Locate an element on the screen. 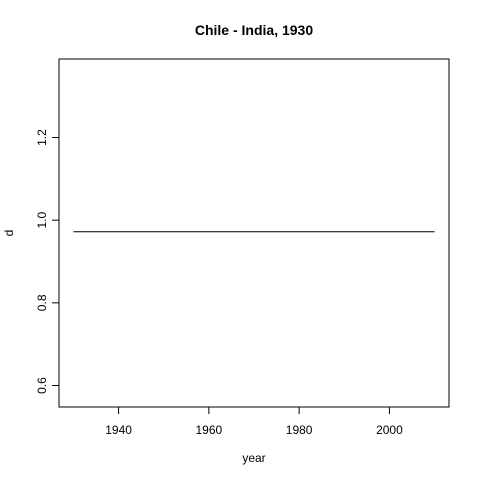  x-tick-label: 1940 is located at coordinates (118, 430).